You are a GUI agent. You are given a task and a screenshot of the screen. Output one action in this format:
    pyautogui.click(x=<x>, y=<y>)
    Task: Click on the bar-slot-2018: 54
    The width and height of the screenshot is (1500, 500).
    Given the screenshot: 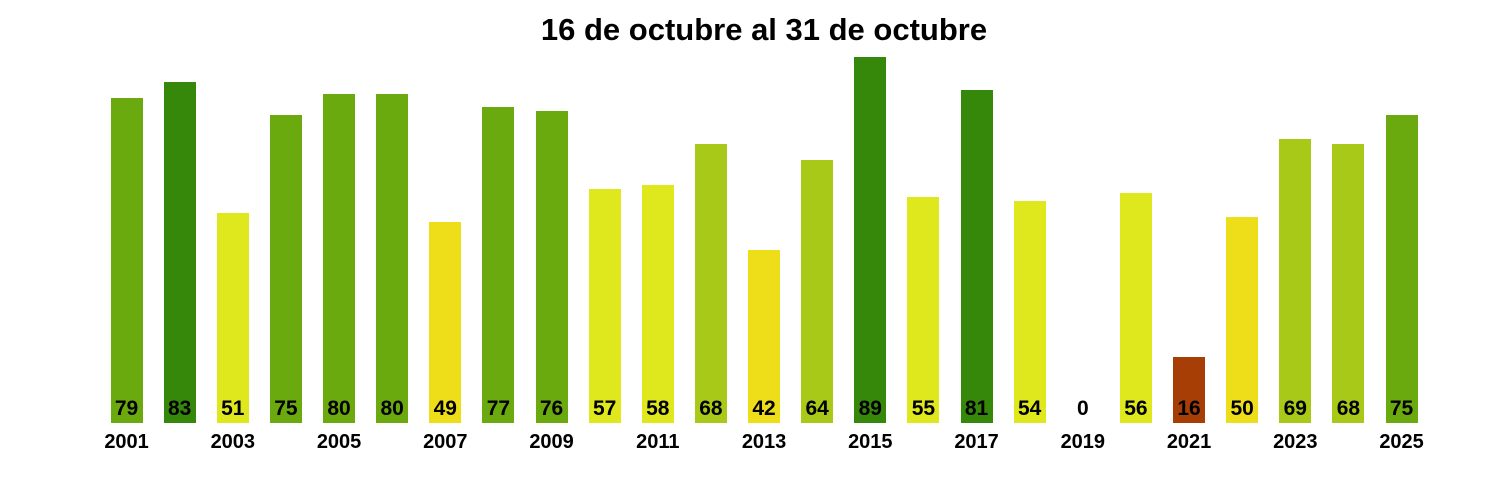 What is the action you would take?
    pyautogui.click(x=1029, y=240)
    